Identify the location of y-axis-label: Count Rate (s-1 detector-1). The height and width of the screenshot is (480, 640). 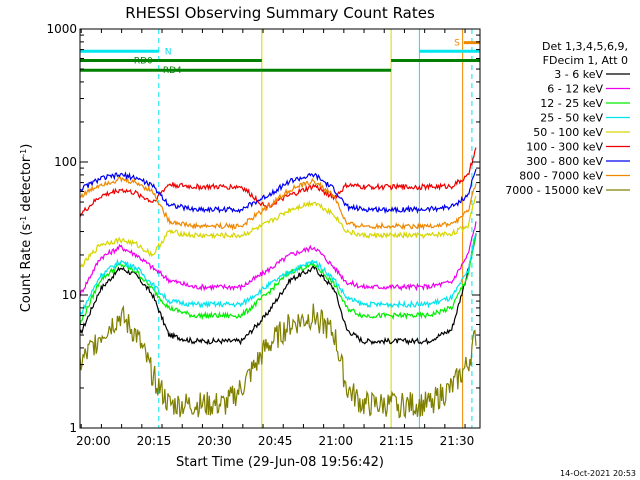
(27, 228).